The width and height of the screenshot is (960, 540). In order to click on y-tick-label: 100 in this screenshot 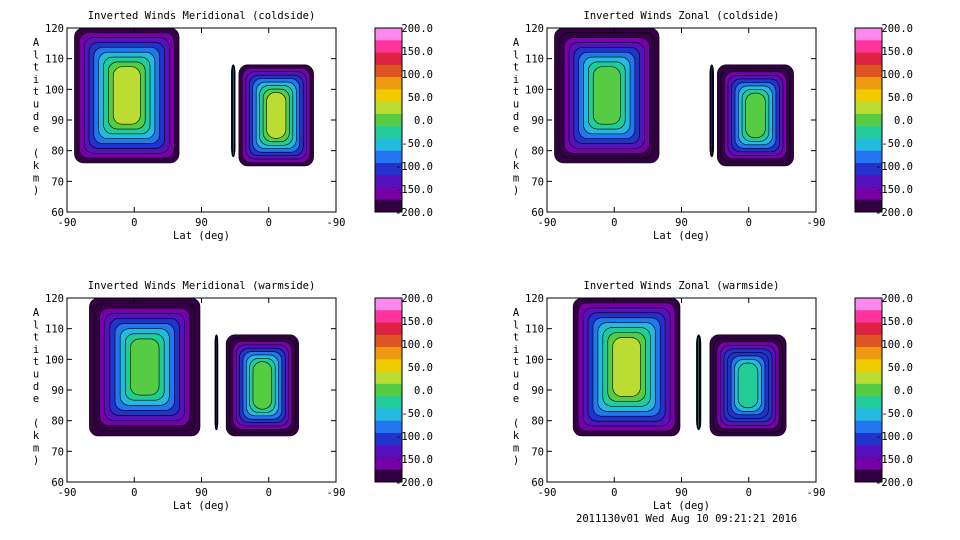, I will do `click(54, 360)`.